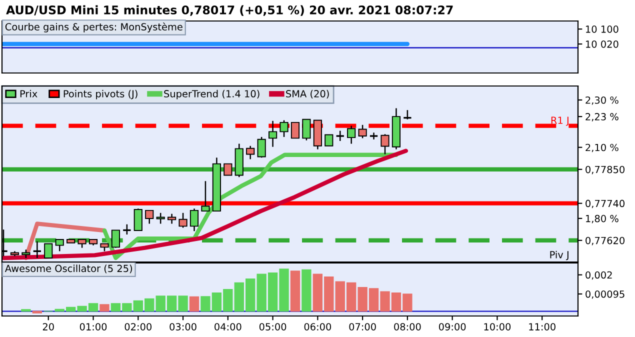 This screenshot has width=635, height=337. I want to click on chart-subtitle: Courbe gains & pertes: MonSystème, so click(93, 27).